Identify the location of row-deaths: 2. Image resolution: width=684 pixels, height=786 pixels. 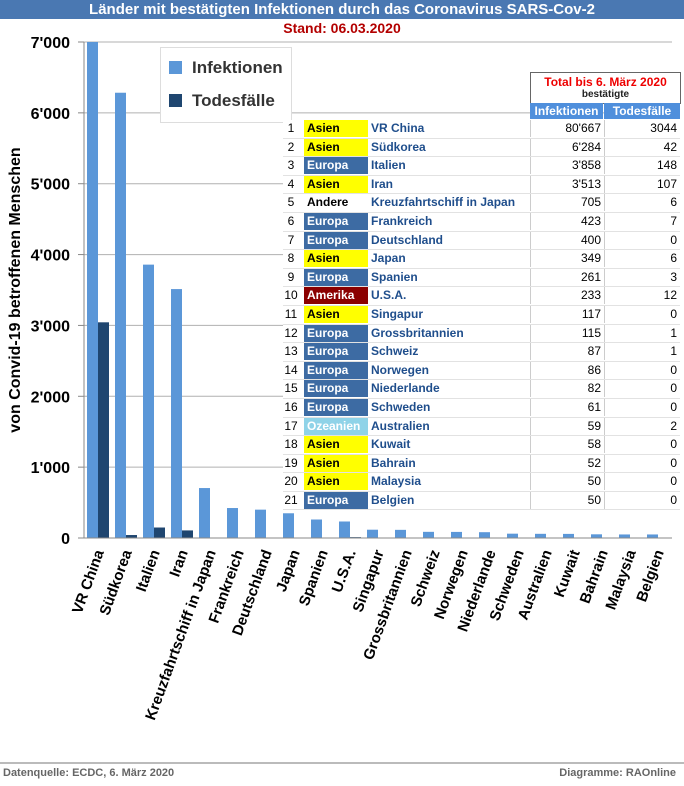
(642, 426).